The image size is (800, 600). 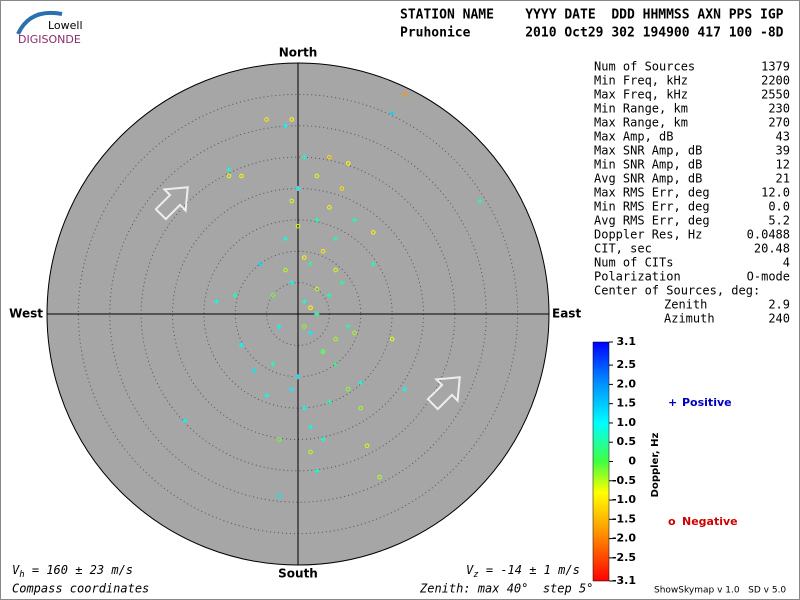 I want to click on colorbar-label: Doppler, Hz, so click(x=655, y=465).